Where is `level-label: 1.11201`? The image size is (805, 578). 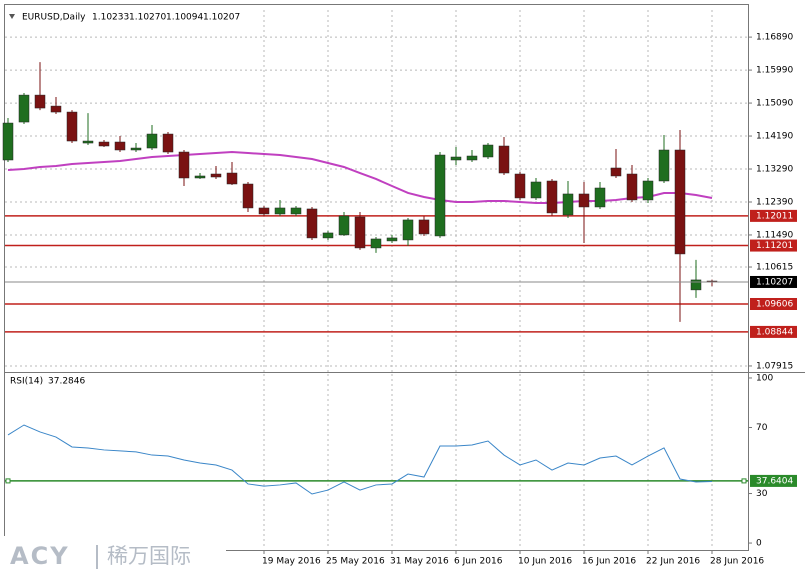
level-label: 1.11201 is located at coordinates (774, 246).